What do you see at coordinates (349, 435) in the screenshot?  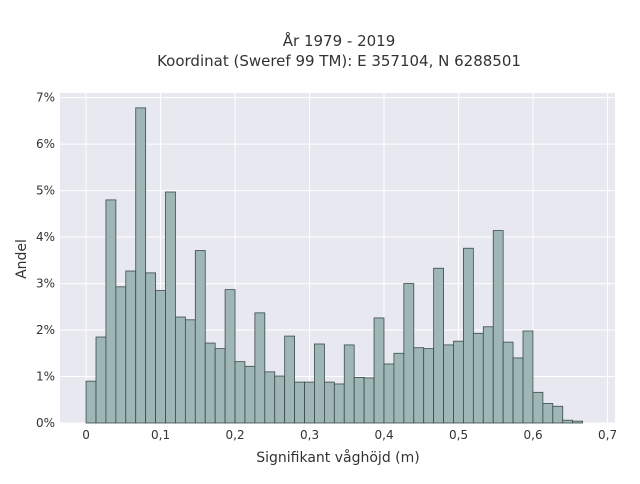 I see `x-axis-ticks: 0 0,1 0,2 0,3 0,4 0,5 0,6 0,7` at bounding box center [349, 435].